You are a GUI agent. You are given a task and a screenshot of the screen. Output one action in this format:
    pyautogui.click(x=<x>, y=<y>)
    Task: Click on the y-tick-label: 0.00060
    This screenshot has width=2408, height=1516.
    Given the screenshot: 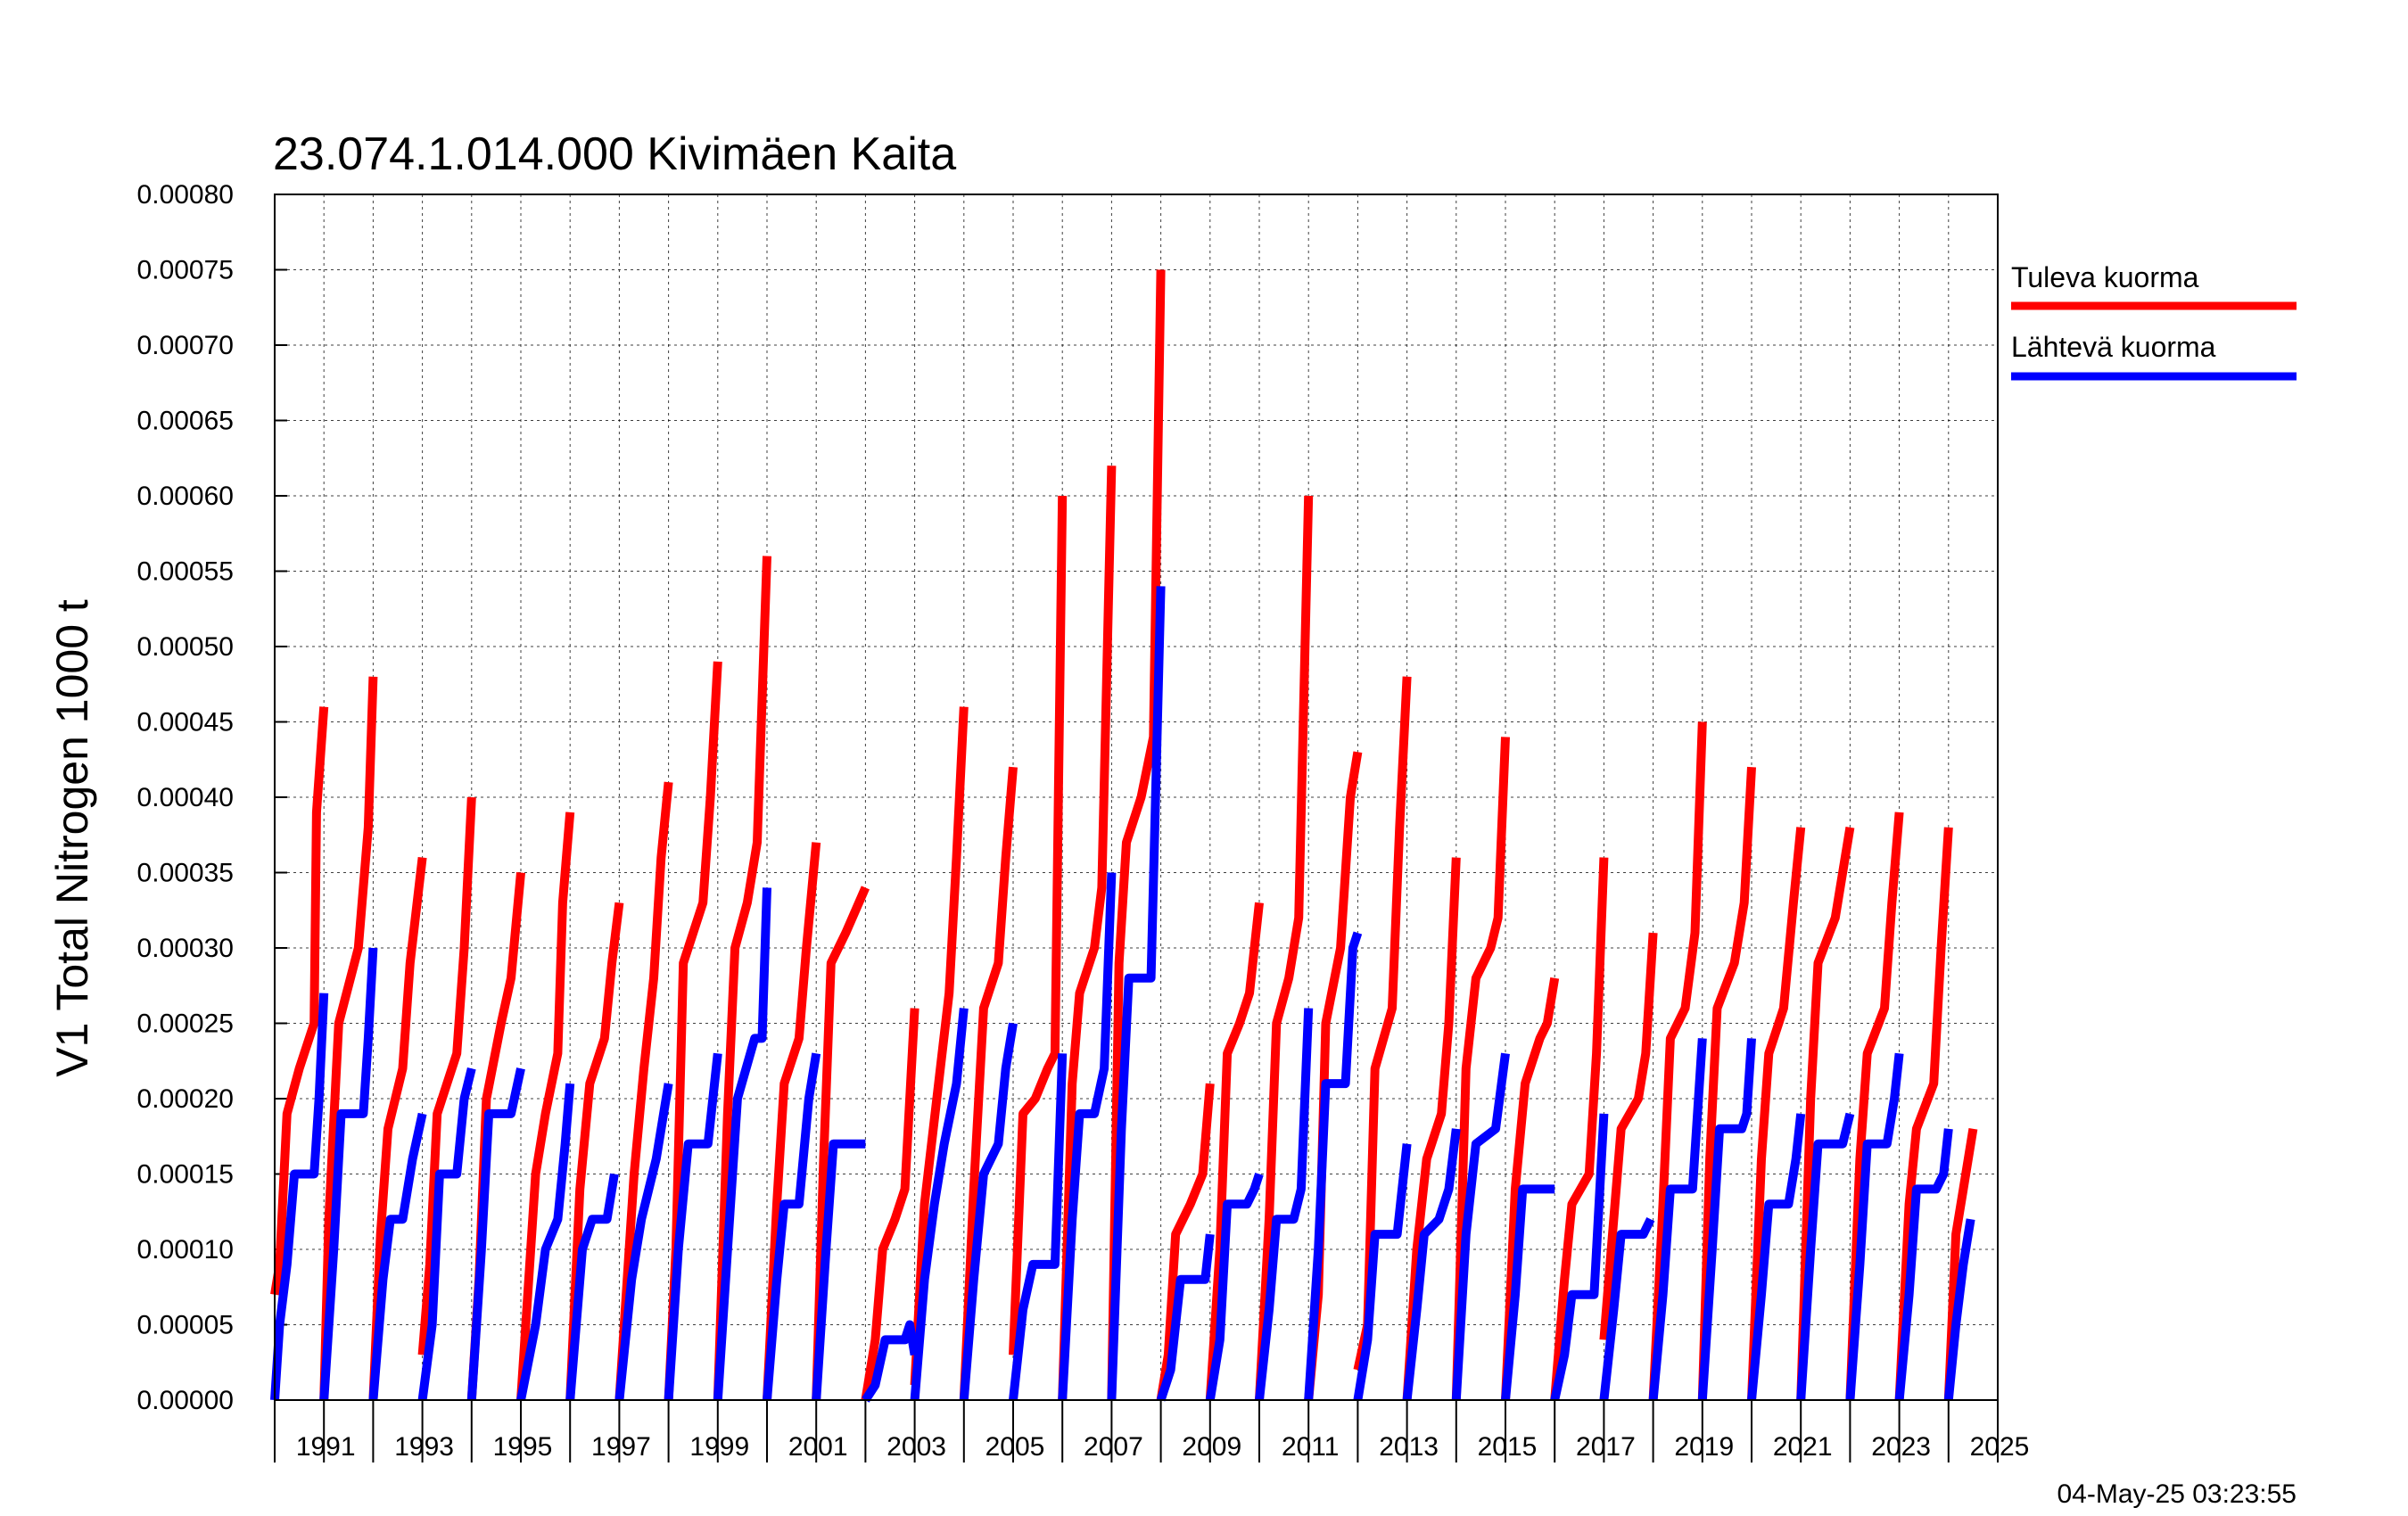 What is the action you would take?
    pyautogui.click(x=185, y=496)
    